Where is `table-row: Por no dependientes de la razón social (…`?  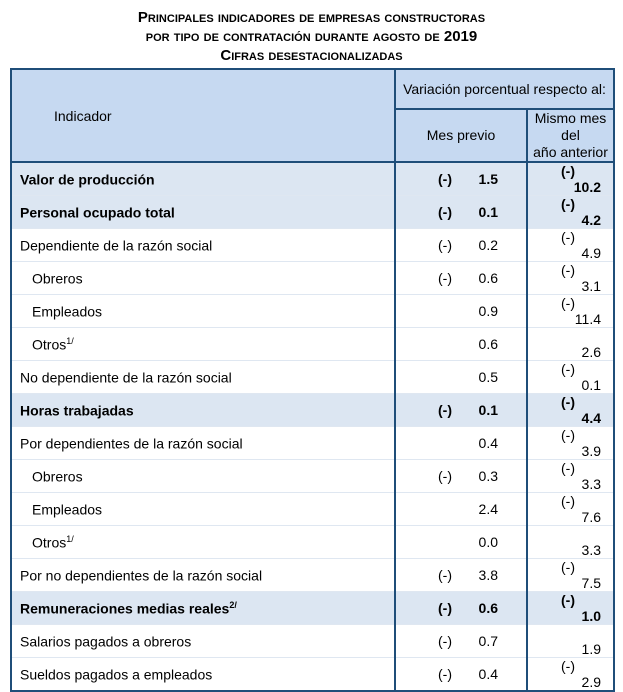
table-row: Por no dependientes de la razón social (… is located at coordinates (312, 575).